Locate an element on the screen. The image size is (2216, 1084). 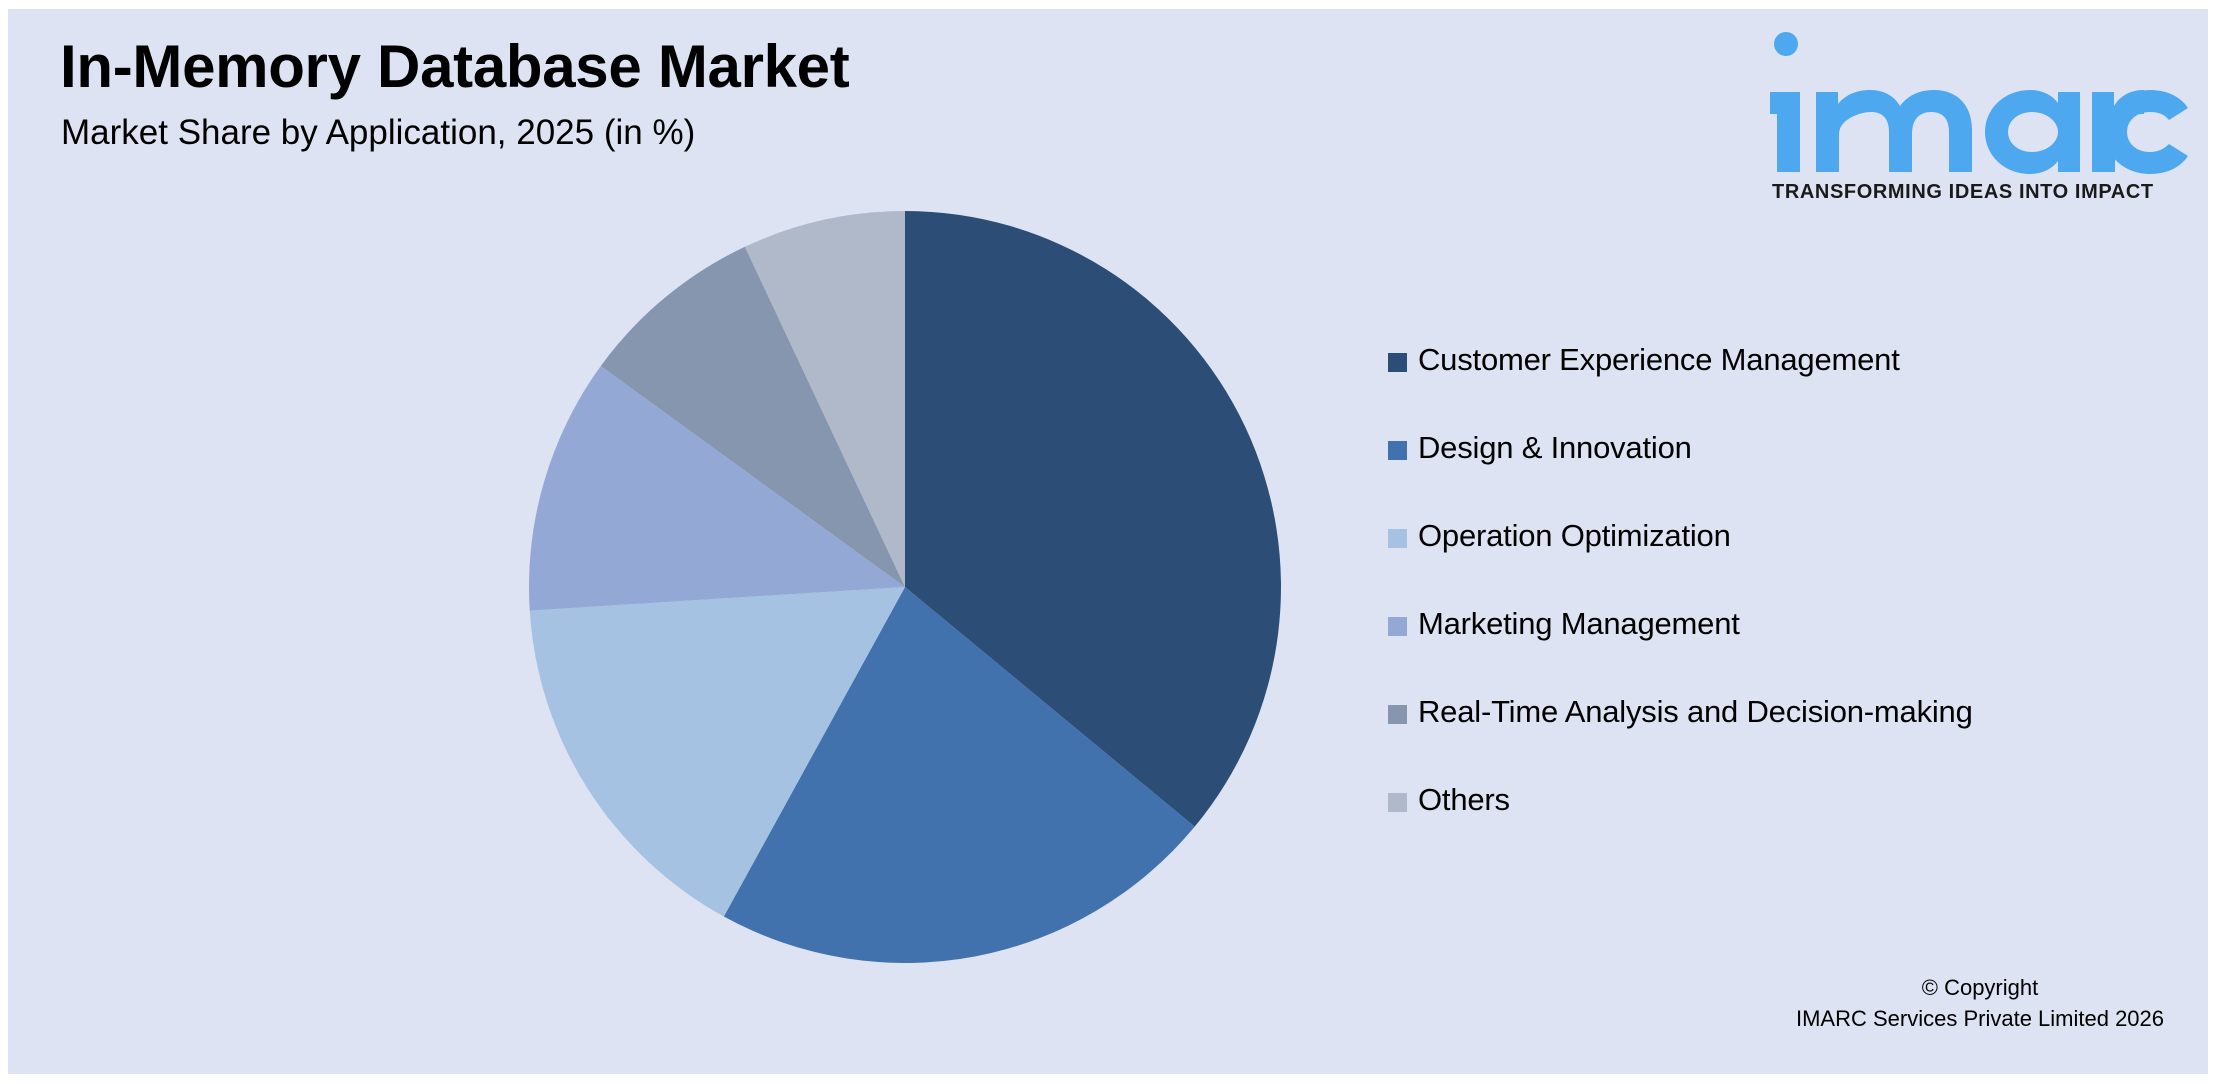
chart-title: In-Memory Database Market is located at coordinates (455, 66).